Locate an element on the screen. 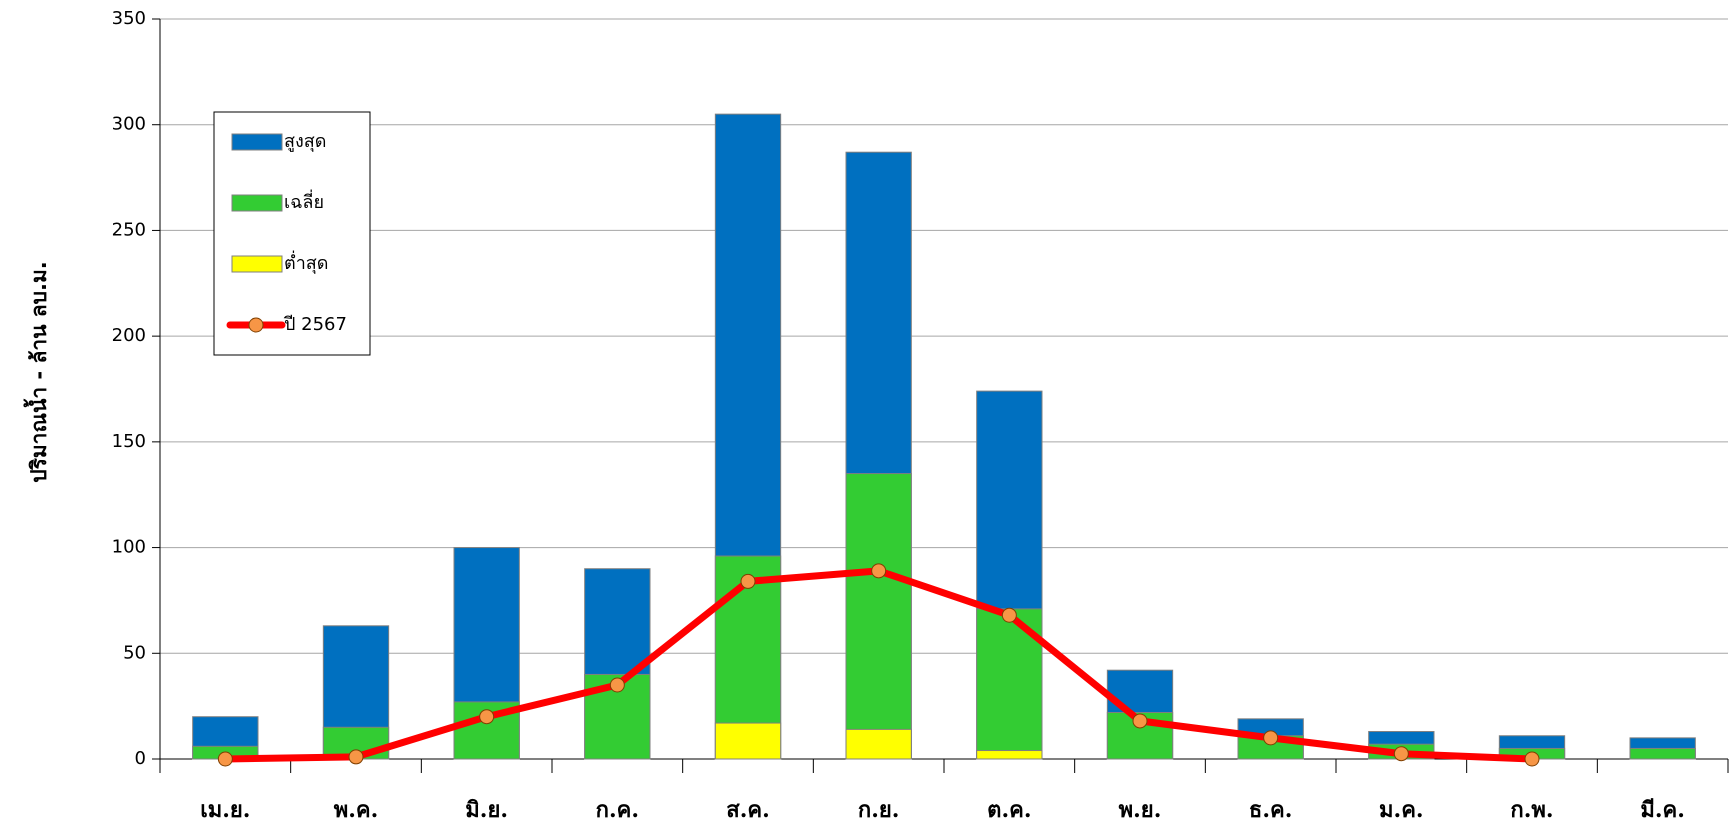 The image size is (1729, 825). y-tick-label: 50 is located at coordinates (134, 652).